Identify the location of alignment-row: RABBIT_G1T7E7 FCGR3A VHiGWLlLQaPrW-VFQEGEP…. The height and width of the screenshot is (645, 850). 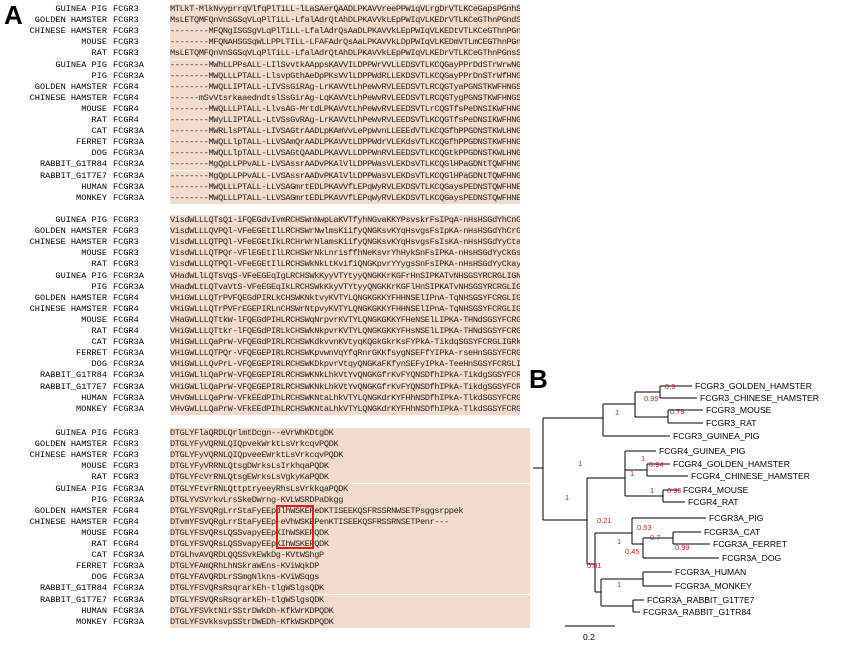
(260, 387).